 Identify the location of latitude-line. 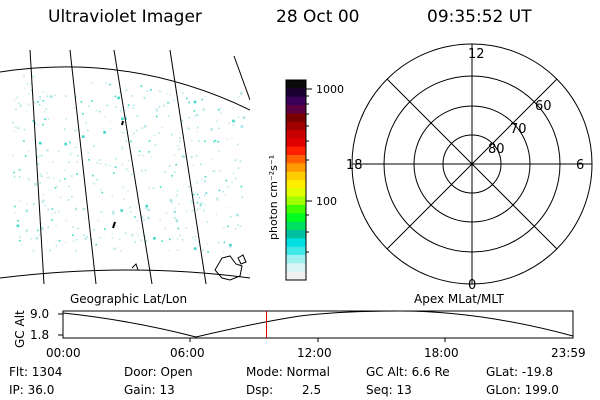
(125, 88).